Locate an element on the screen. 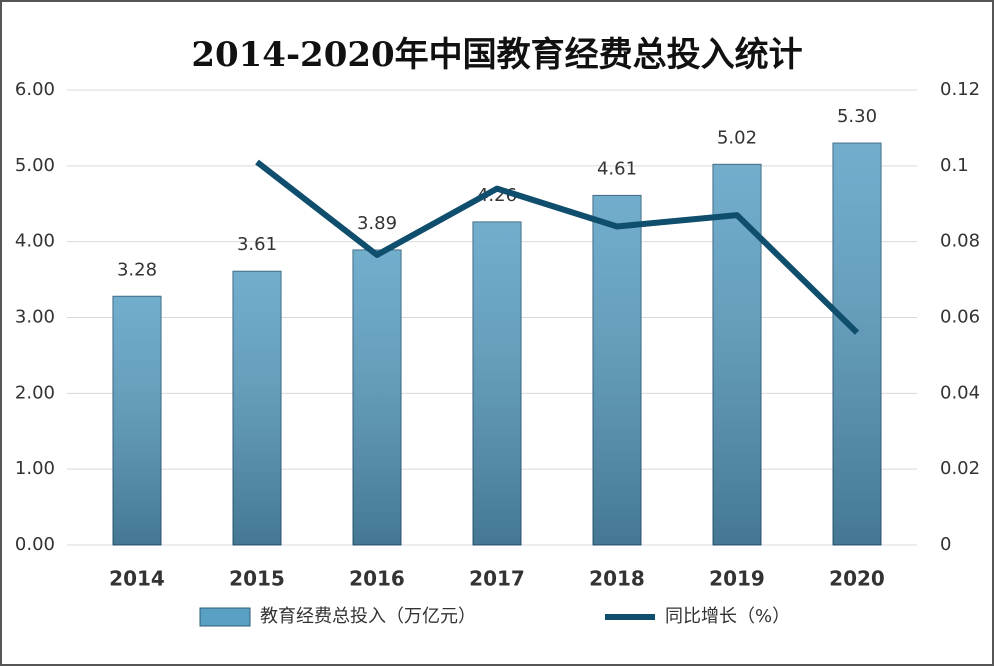  data-label: 3.28 is located at coordinates (137, 269).